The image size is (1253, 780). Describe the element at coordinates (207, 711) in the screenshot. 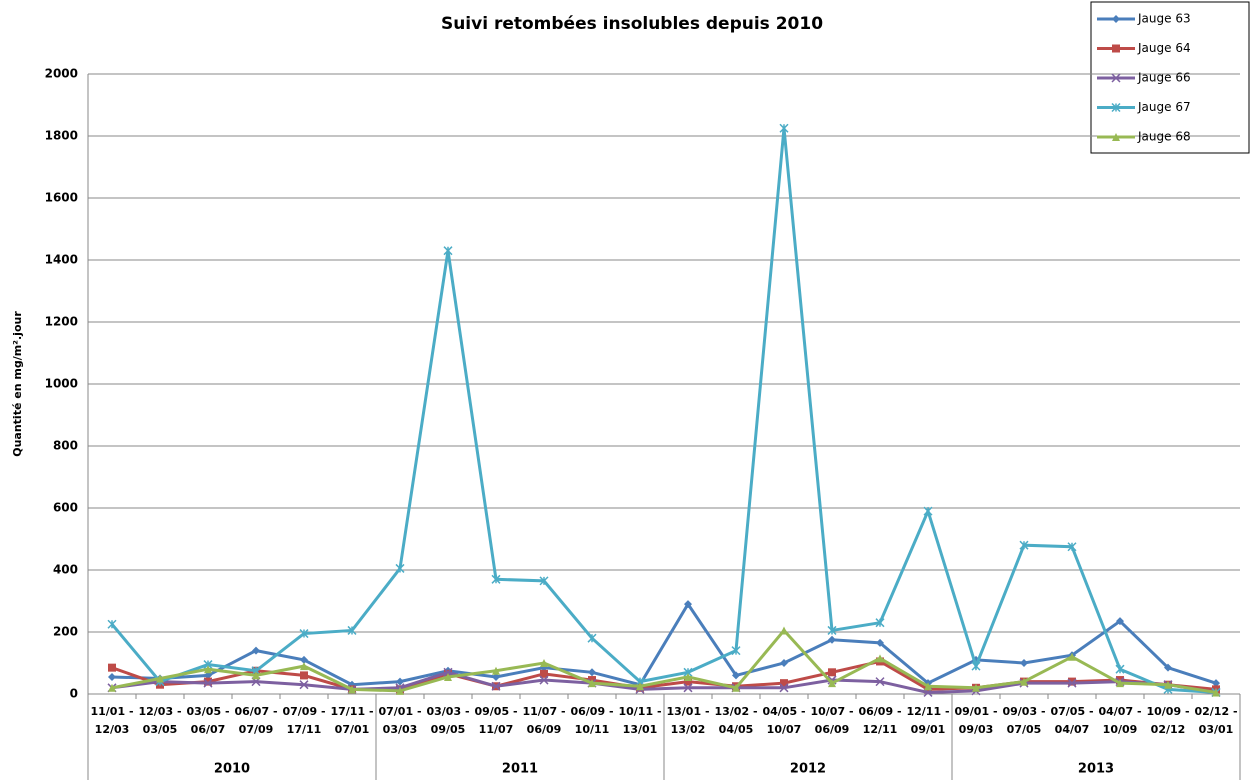

I see `x-tick-label: 03/05 -` at that location.